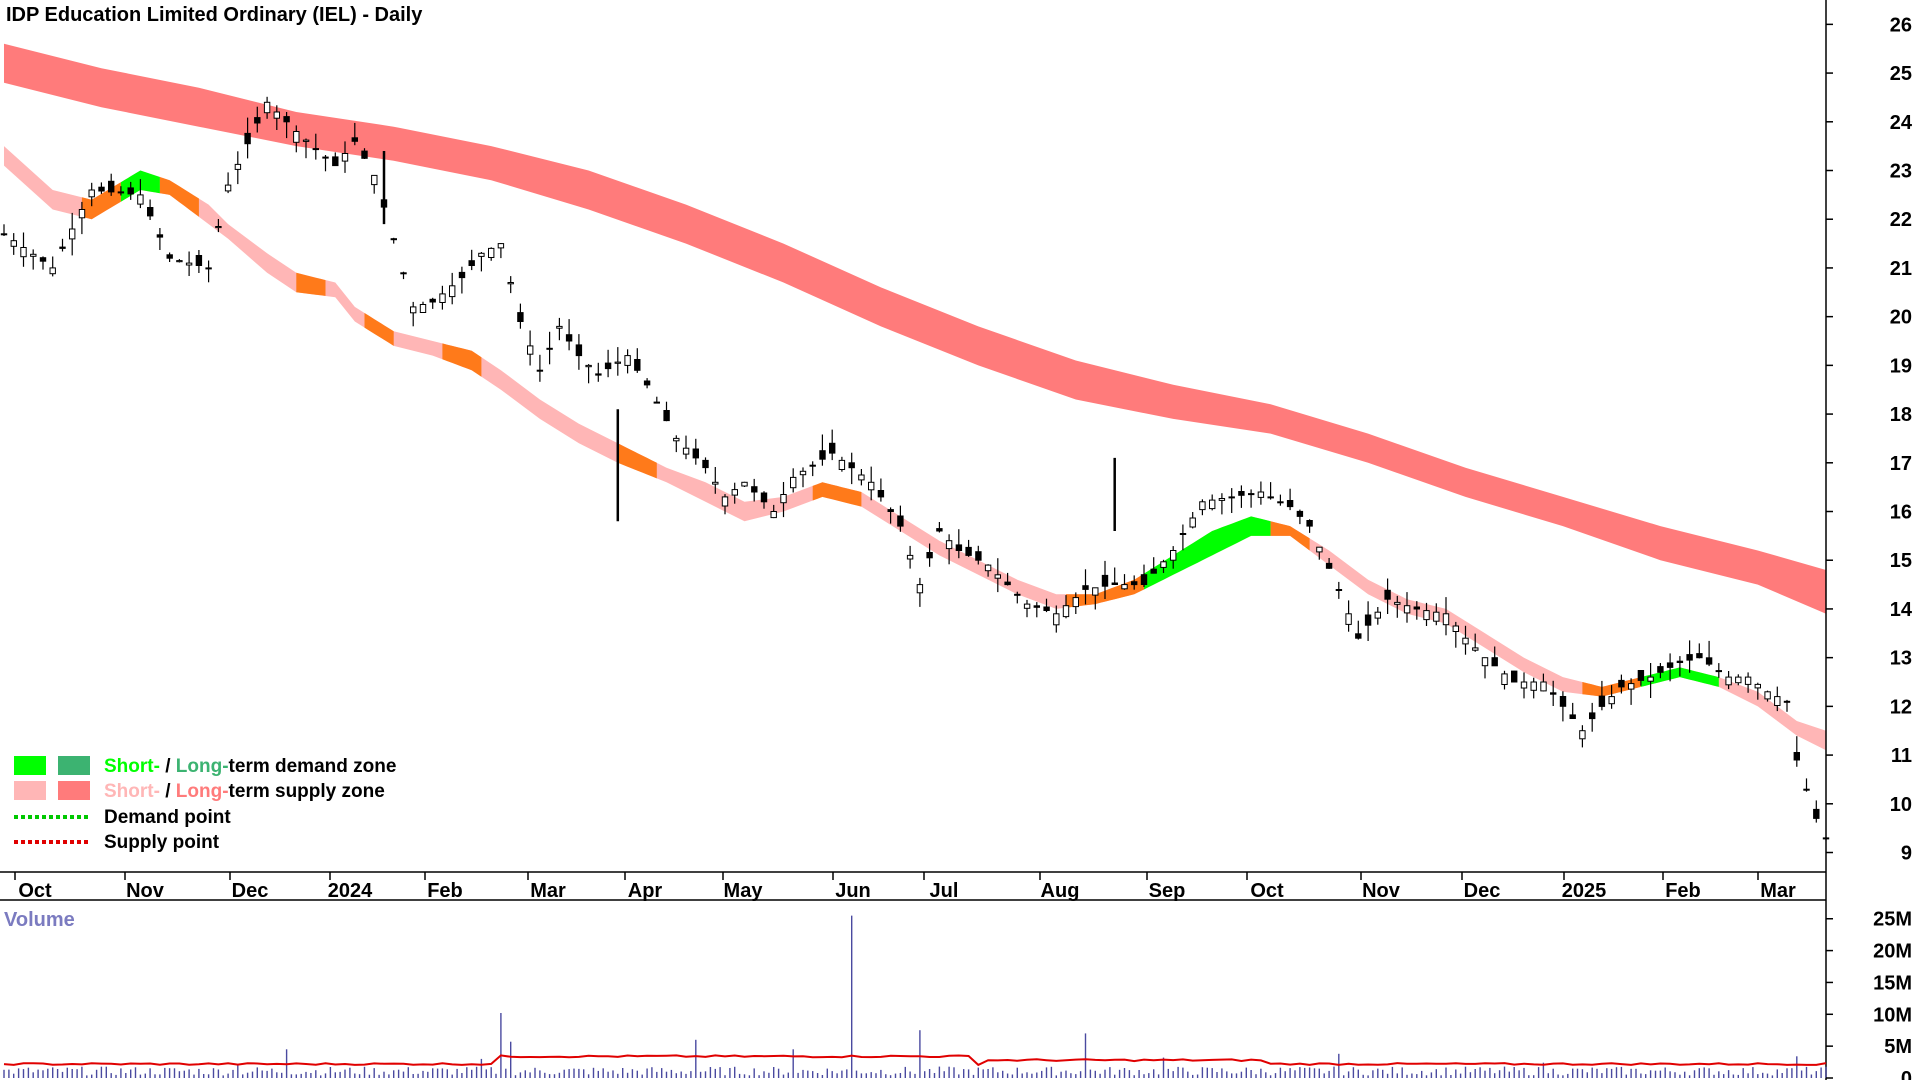  What do you see at coordinates (1892, 983) in the screenshot?
I see `volume-tick-label: 15M` at bounding box center [1892, 983].